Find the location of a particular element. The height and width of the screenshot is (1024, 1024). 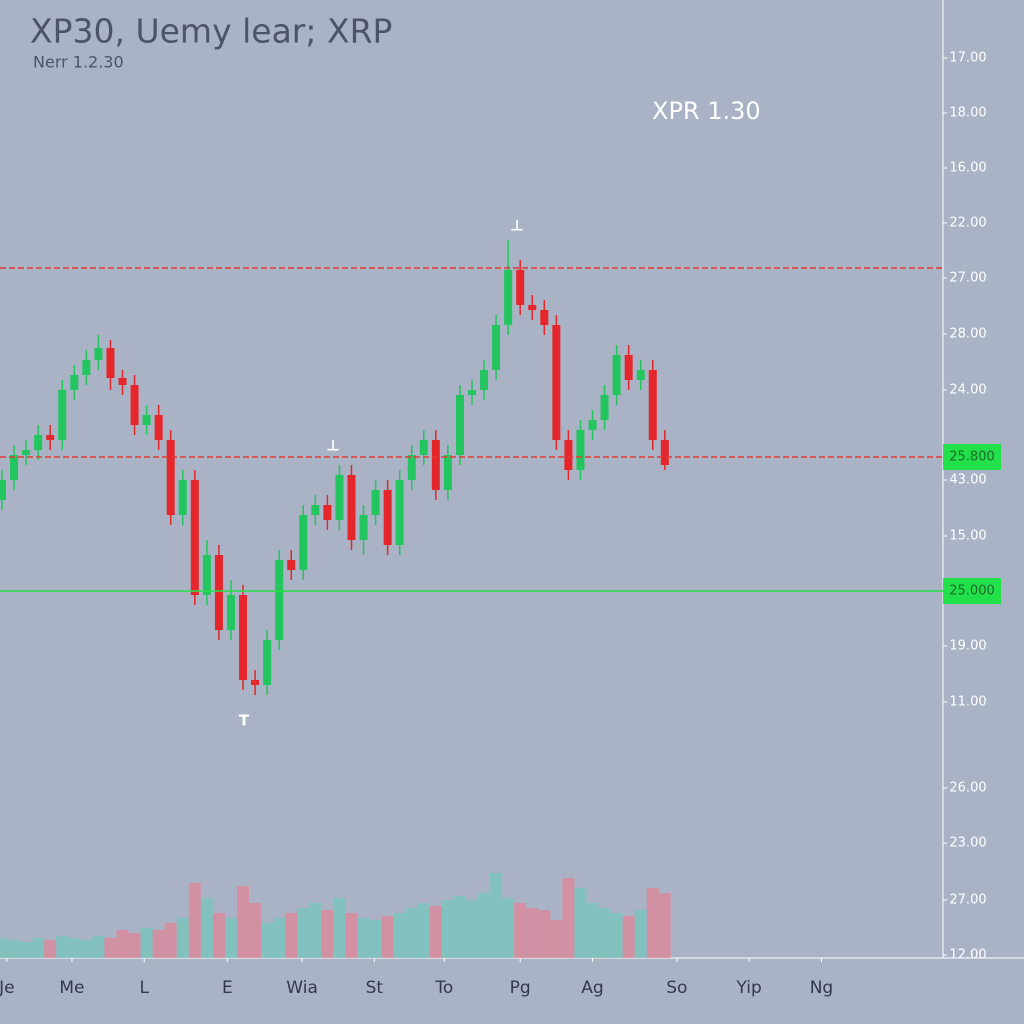

y-tick-label: 16.00 is located at coordinates (967, 168).